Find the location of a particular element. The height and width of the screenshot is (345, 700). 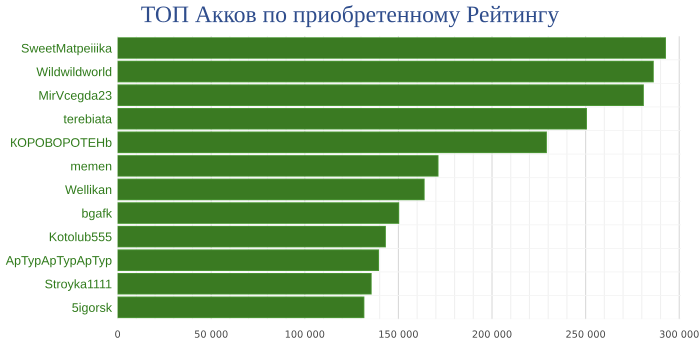

x-tick-label: 200 000 is located at coordinates (492, 334).